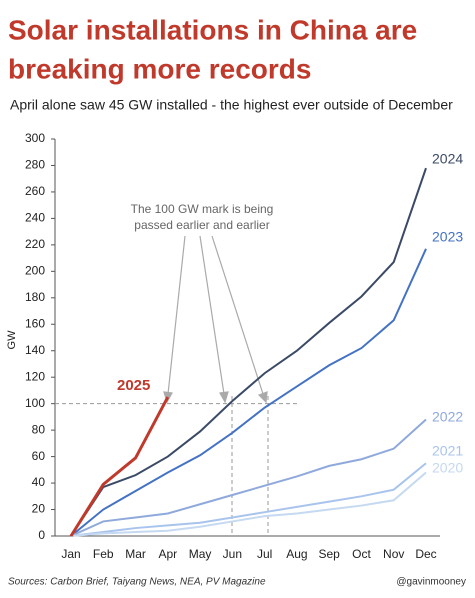  I want to click on y-axis-label: GW, so click(12, 340).